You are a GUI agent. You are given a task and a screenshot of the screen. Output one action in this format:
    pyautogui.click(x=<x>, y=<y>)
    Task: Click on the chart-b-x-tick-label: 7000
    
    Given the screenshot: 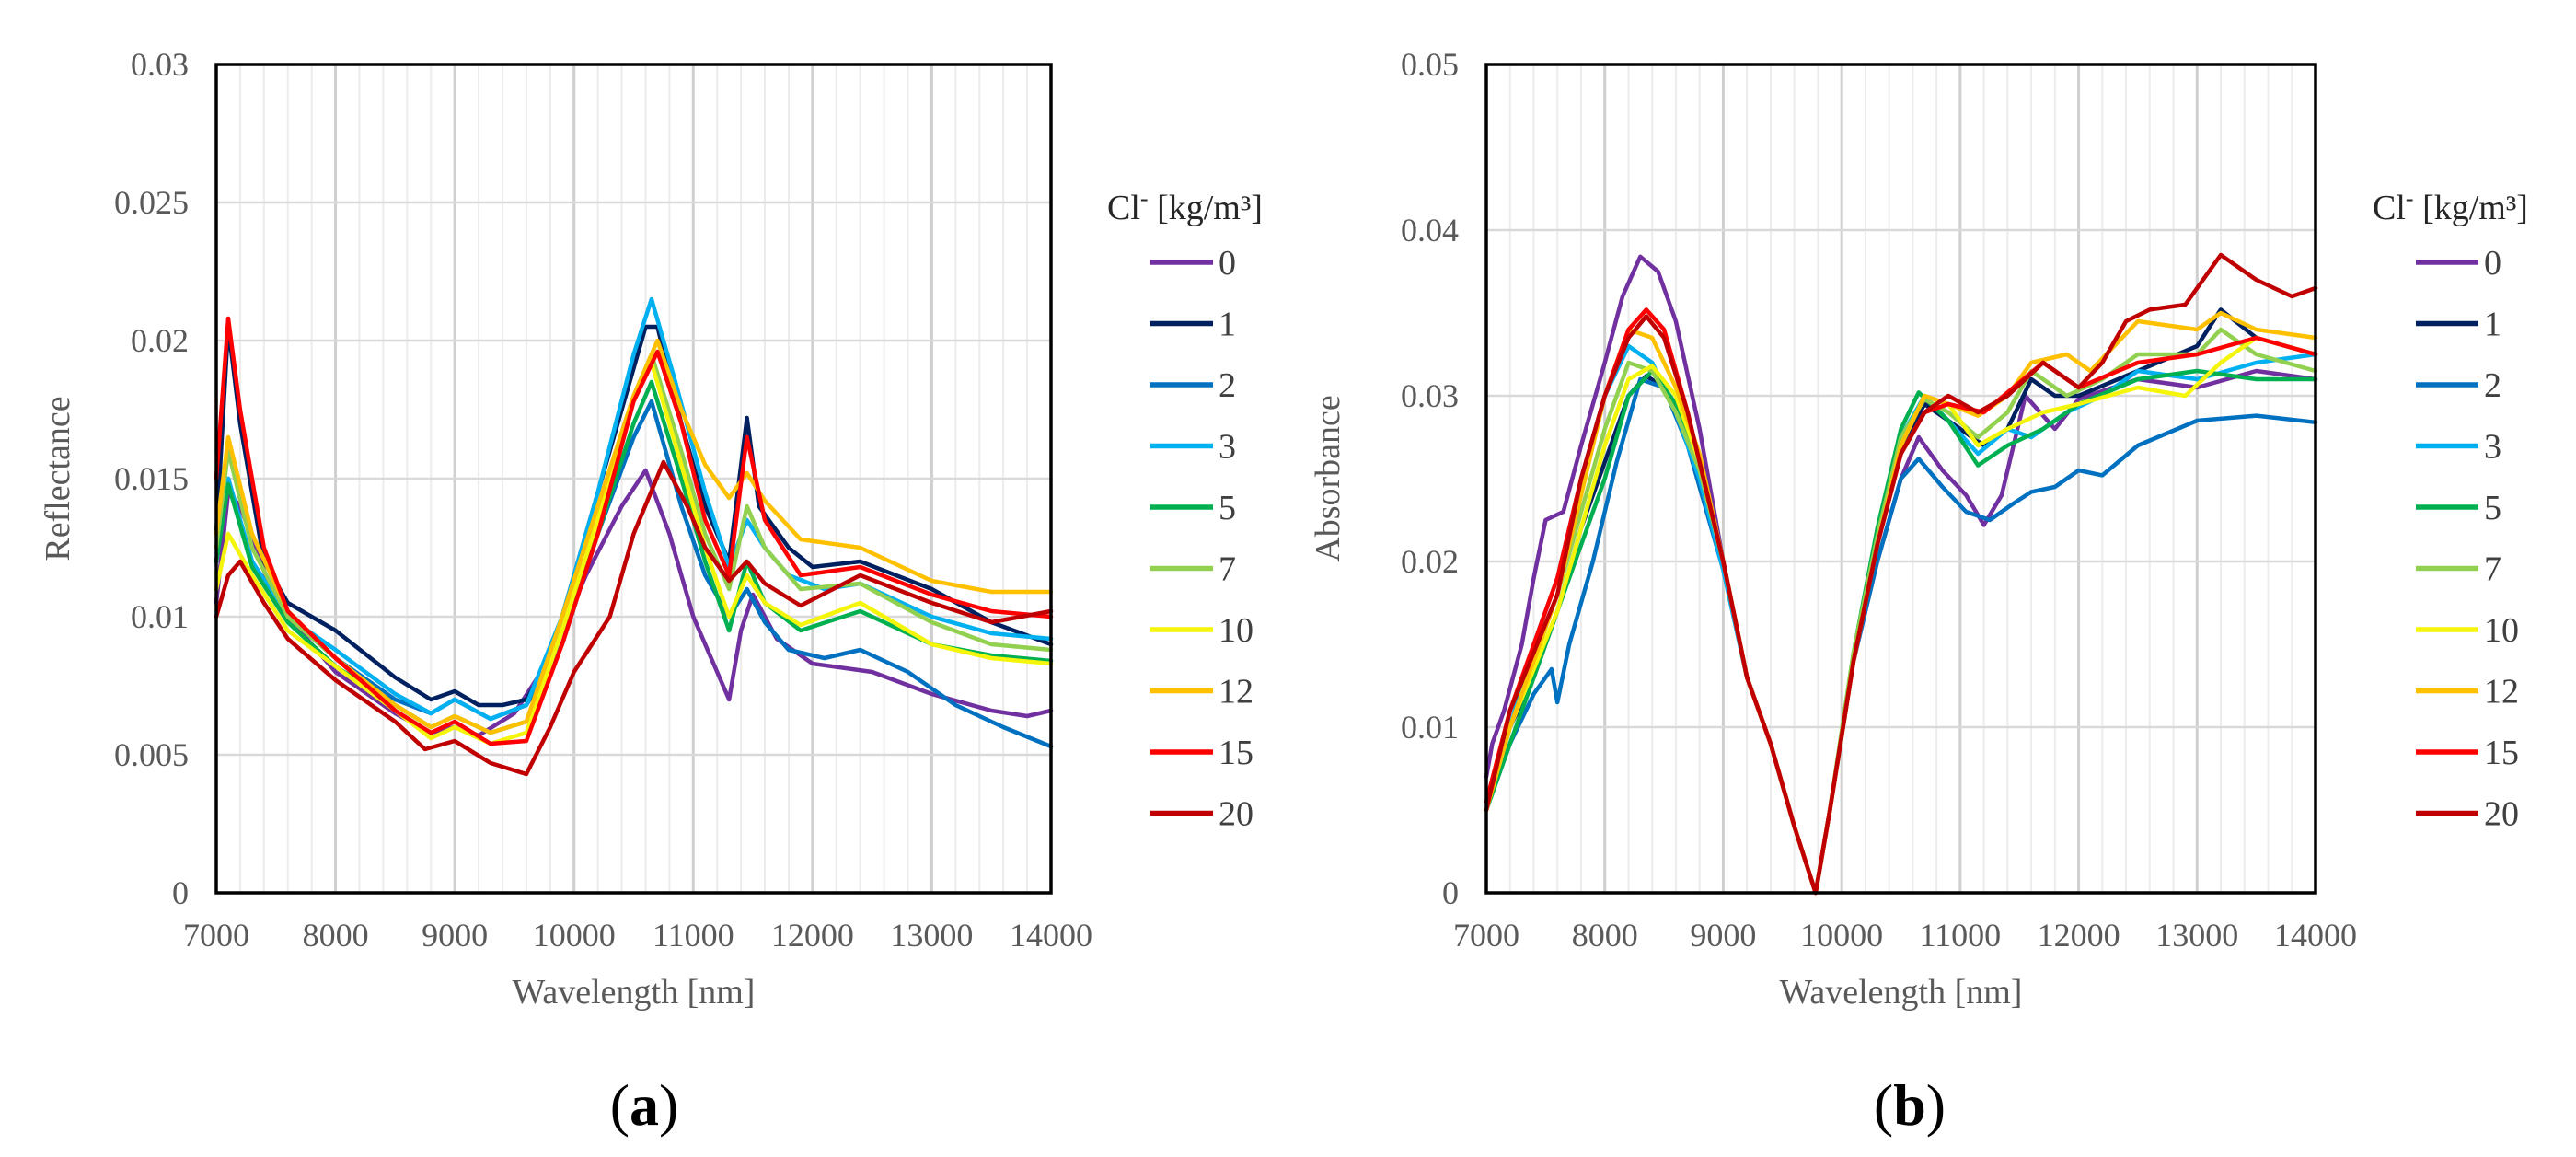 What is the action you would take?
    pyautogui.click(x=1486, y=935)
    